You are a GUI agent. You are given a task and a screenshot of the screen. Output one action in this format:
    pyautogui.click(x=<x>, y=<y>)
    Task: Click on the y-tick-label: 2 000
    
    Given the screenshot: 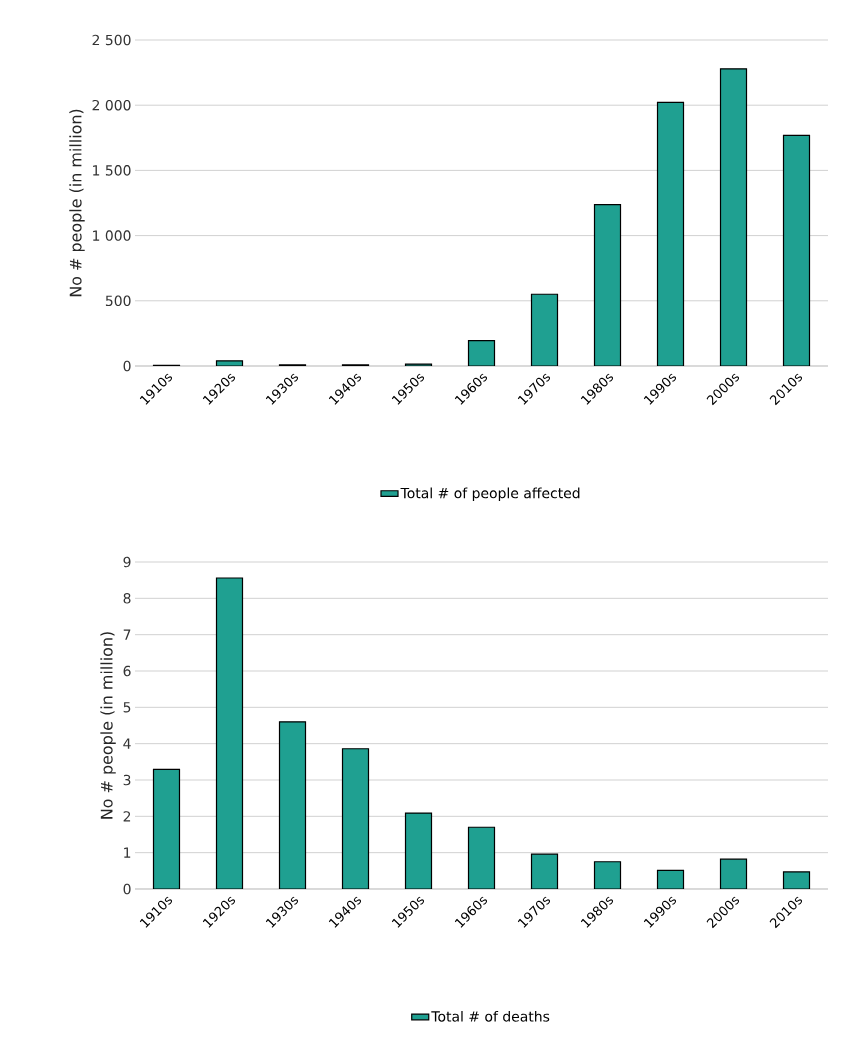 What is the action you would take?
    pyautogui.click(x=111, y=105)
    